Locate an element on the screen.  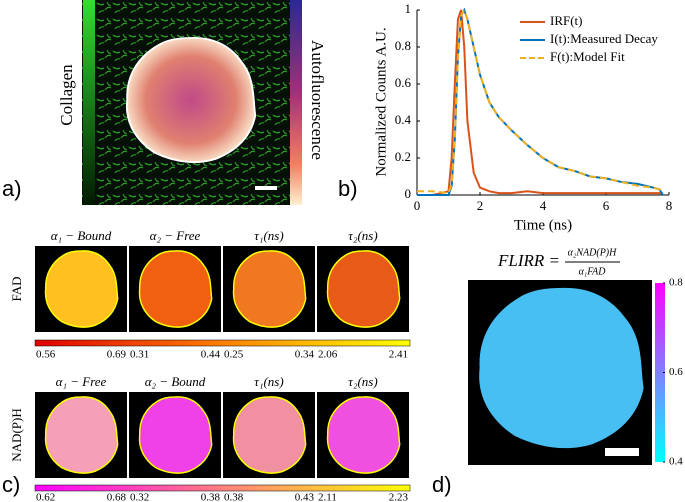
colorbar-max: 0.43 is located at coordinates (305, 497).